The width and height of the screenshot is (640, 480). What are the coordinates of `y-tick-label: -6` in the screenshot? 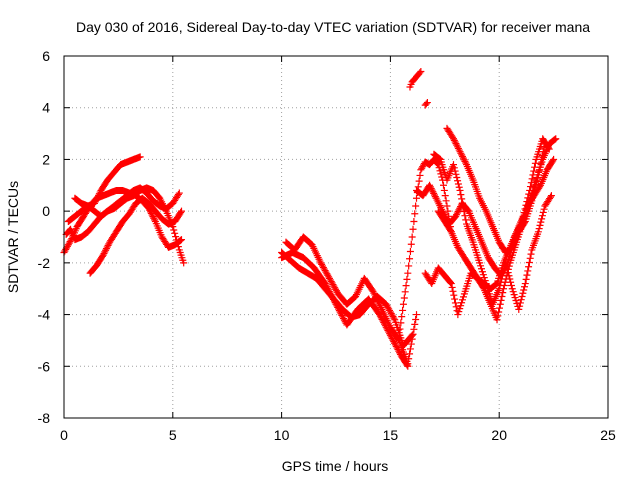 It's located at (44, 366).